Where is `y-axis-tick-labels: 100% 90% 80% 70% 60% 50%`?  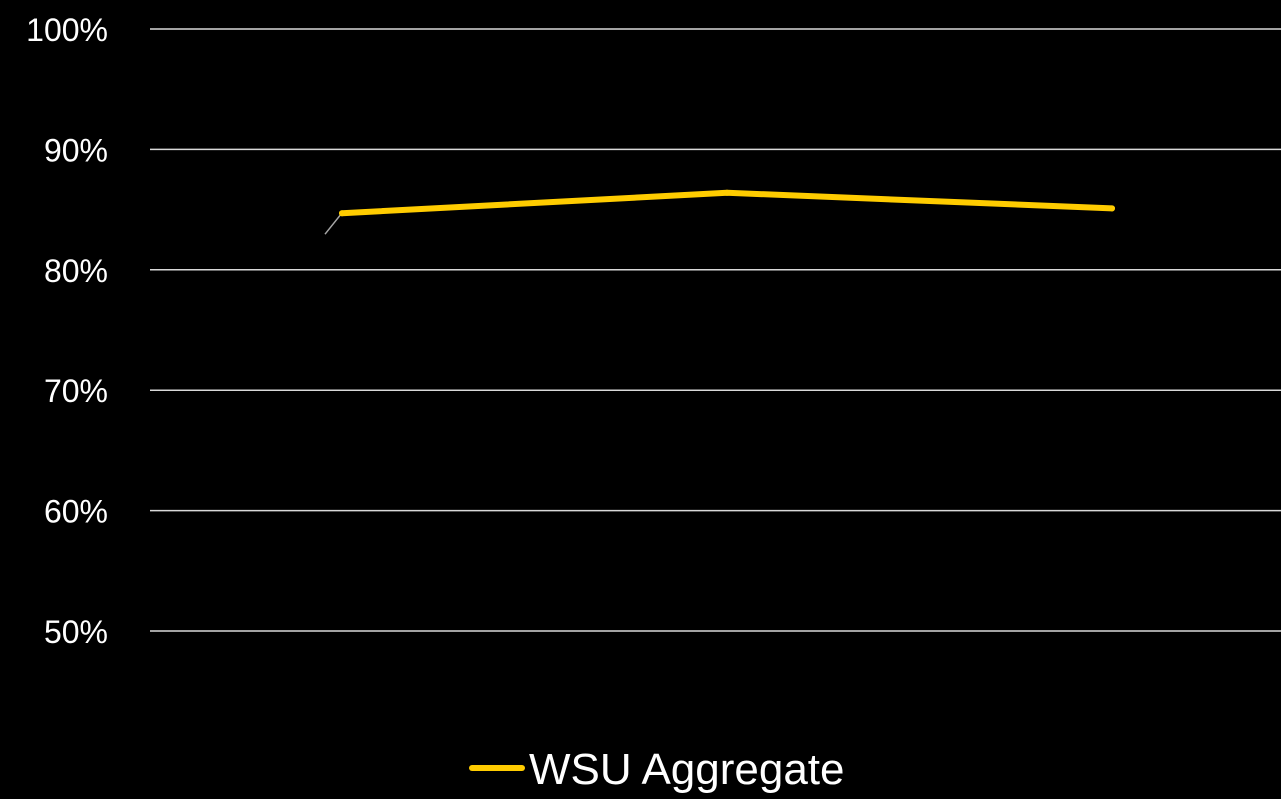
y-axis-tick-labels: 100% 90% 80% 70% 60% 50% is located at coordinates (67, 331).